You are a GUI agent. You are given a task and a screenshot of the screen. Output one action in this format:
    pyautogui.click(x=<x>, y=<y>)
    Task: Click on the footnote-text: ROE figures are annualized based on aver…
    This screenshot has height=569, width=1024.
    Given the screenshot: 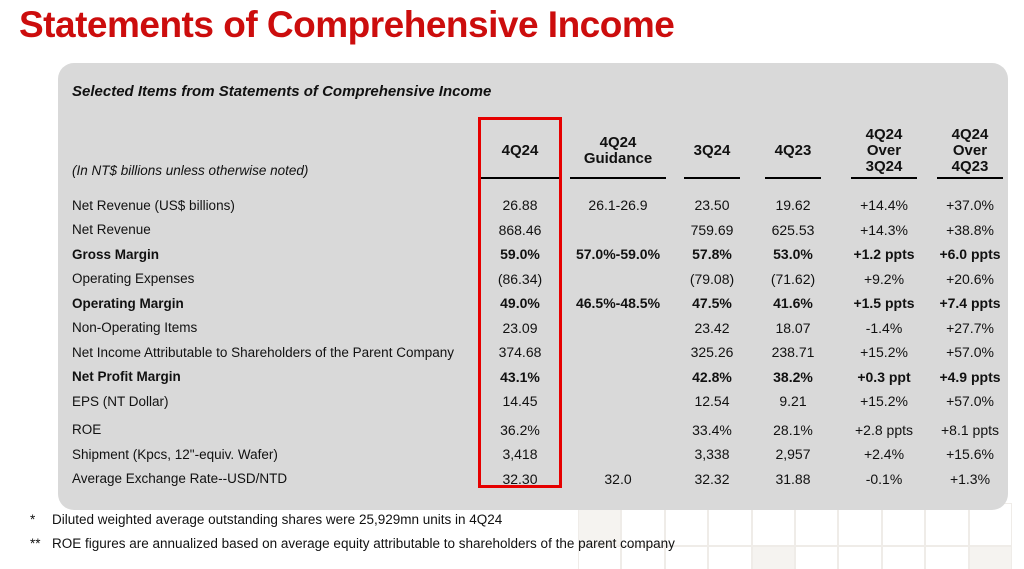 What is the action you would take?
    pyautogui.click(x=363, y=543)
    